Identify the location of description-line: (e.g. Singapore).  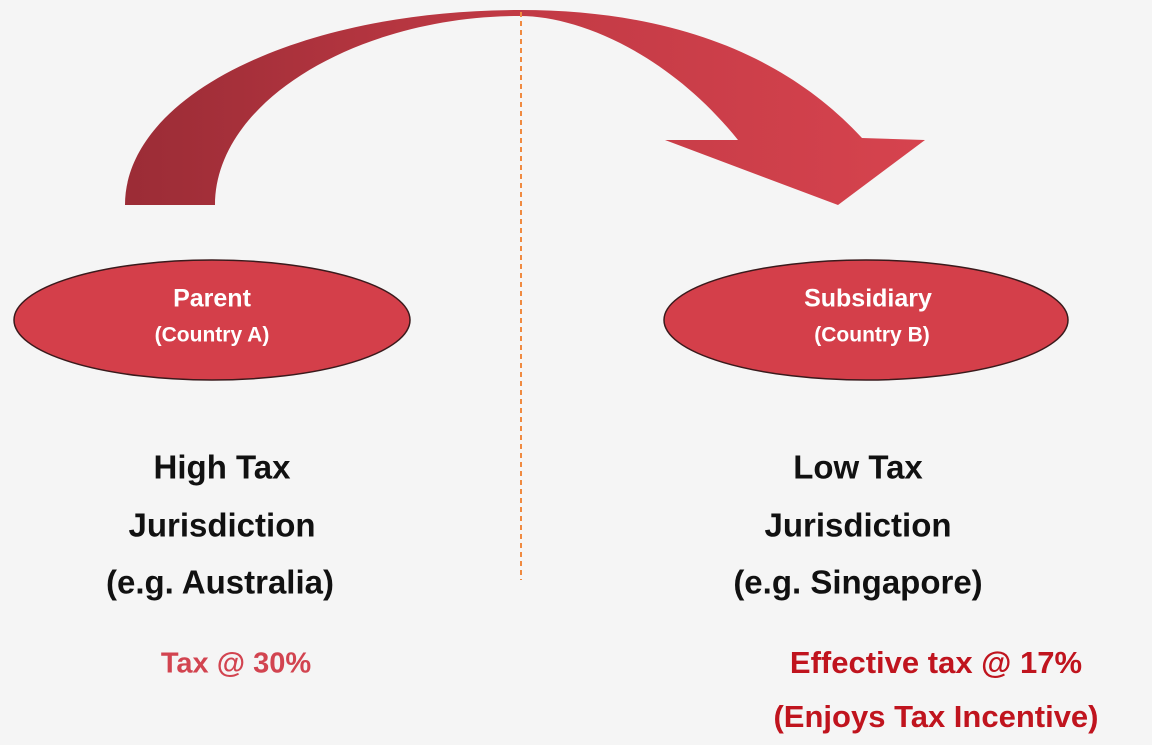
(857, 582).